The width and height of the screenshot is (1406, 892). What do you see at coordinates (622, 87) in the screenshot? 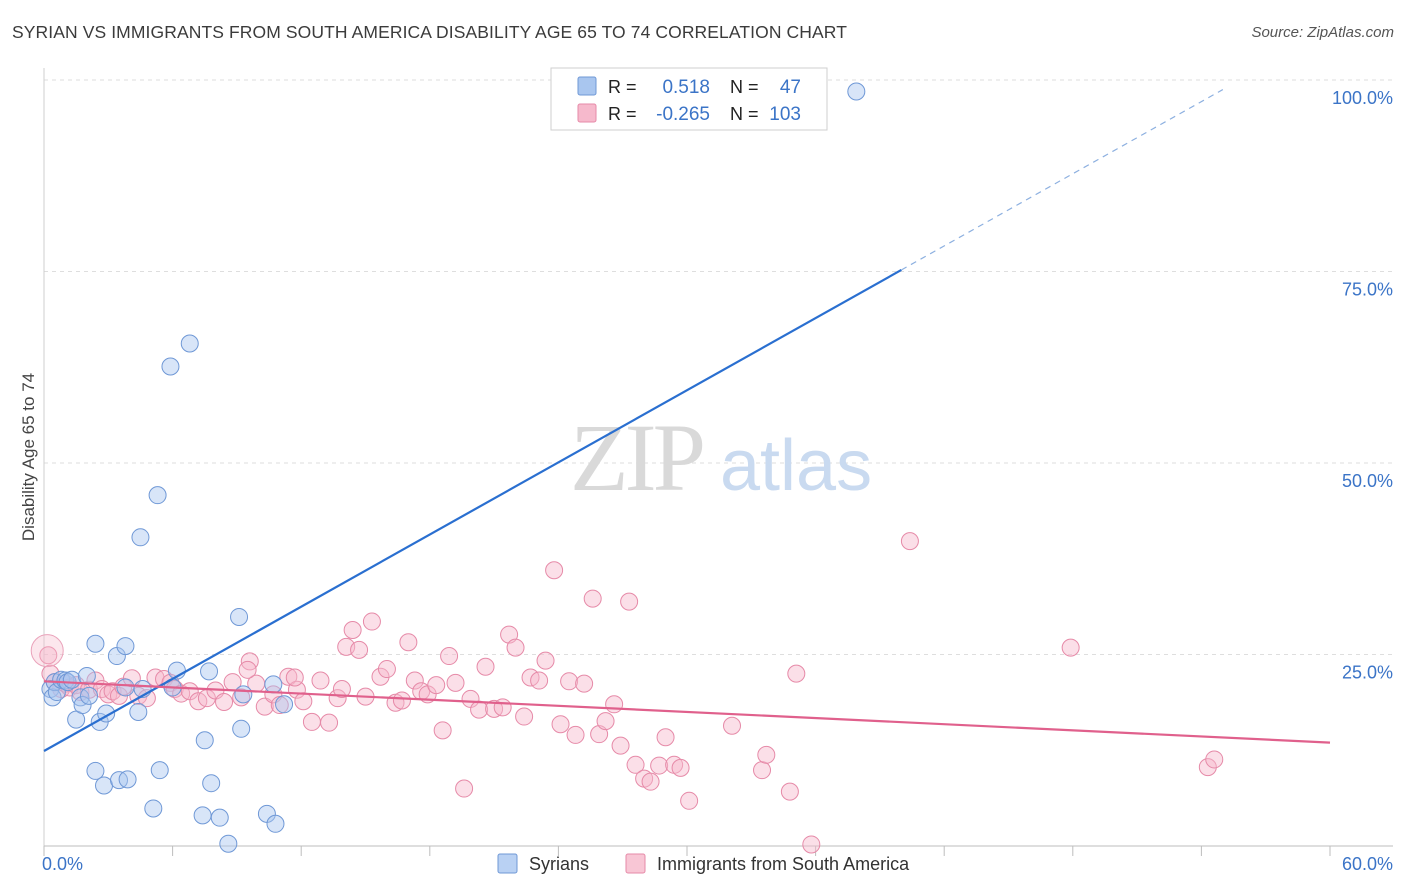
I see `stats-r-label-syrians: R =` at bounding box center [622, 87].